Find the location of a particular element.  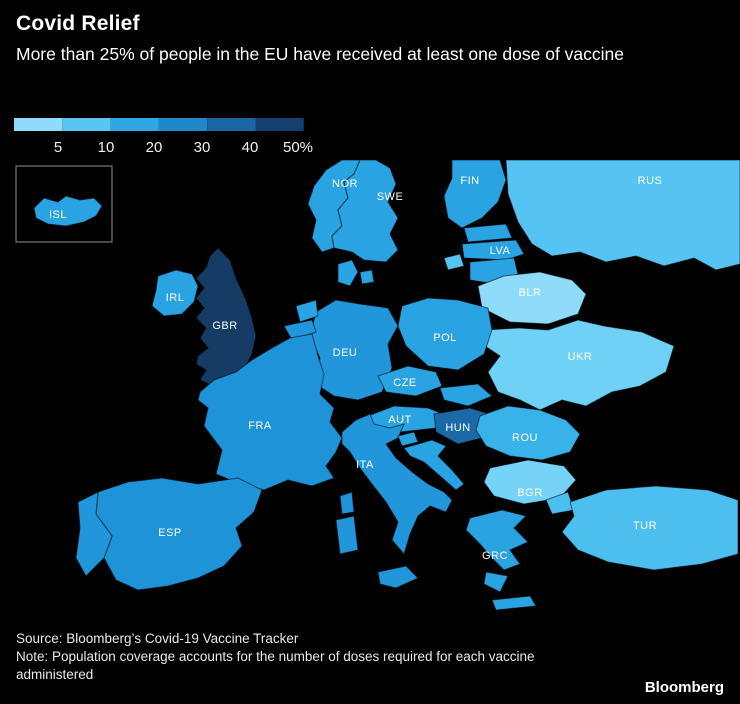

country-great-britain is located at coordinates (226, 317).